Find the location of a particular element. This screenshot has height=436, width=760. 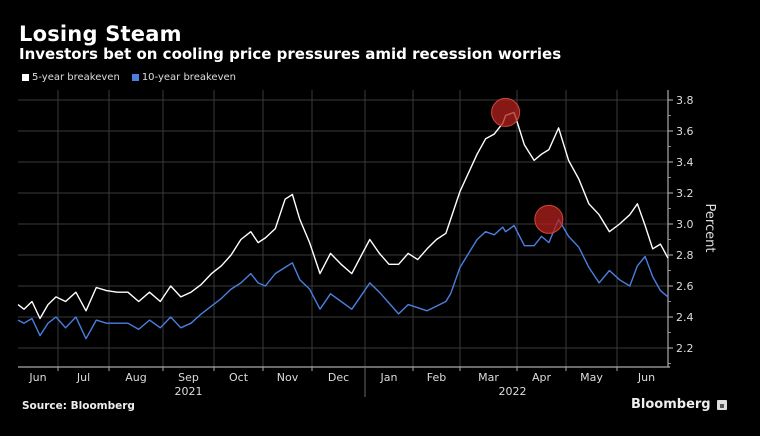

x-month-label: Oct is located at coordinates (239, 377).